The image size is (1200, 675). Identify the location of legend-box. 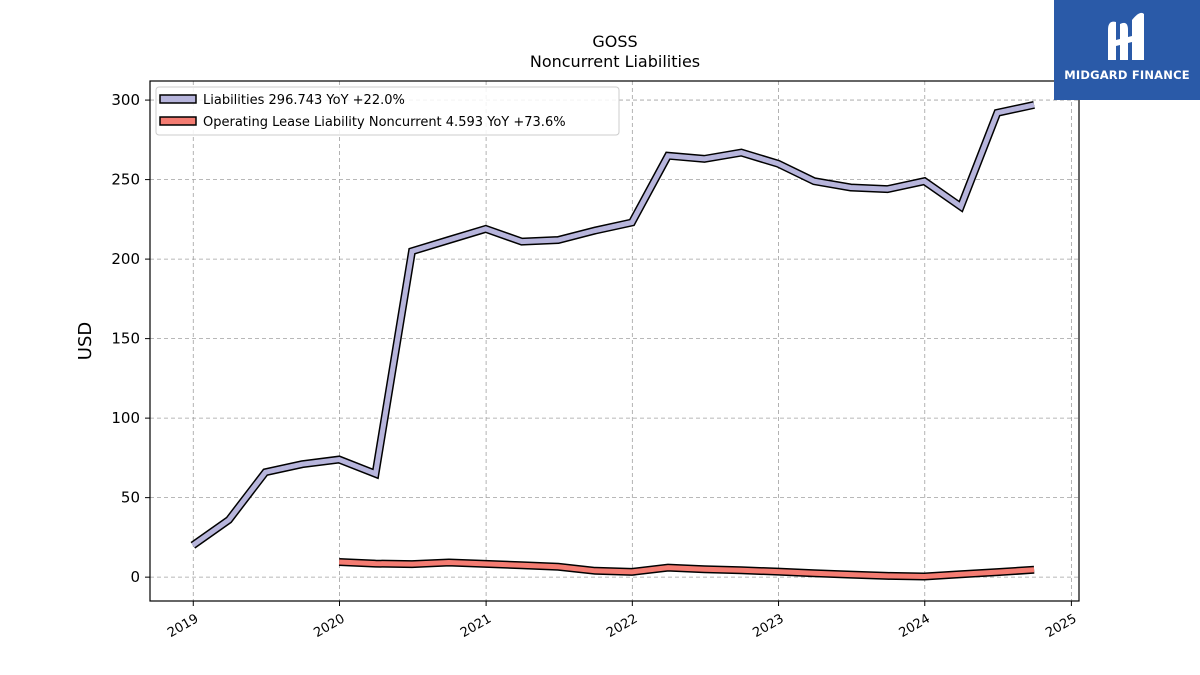
(387, 111).